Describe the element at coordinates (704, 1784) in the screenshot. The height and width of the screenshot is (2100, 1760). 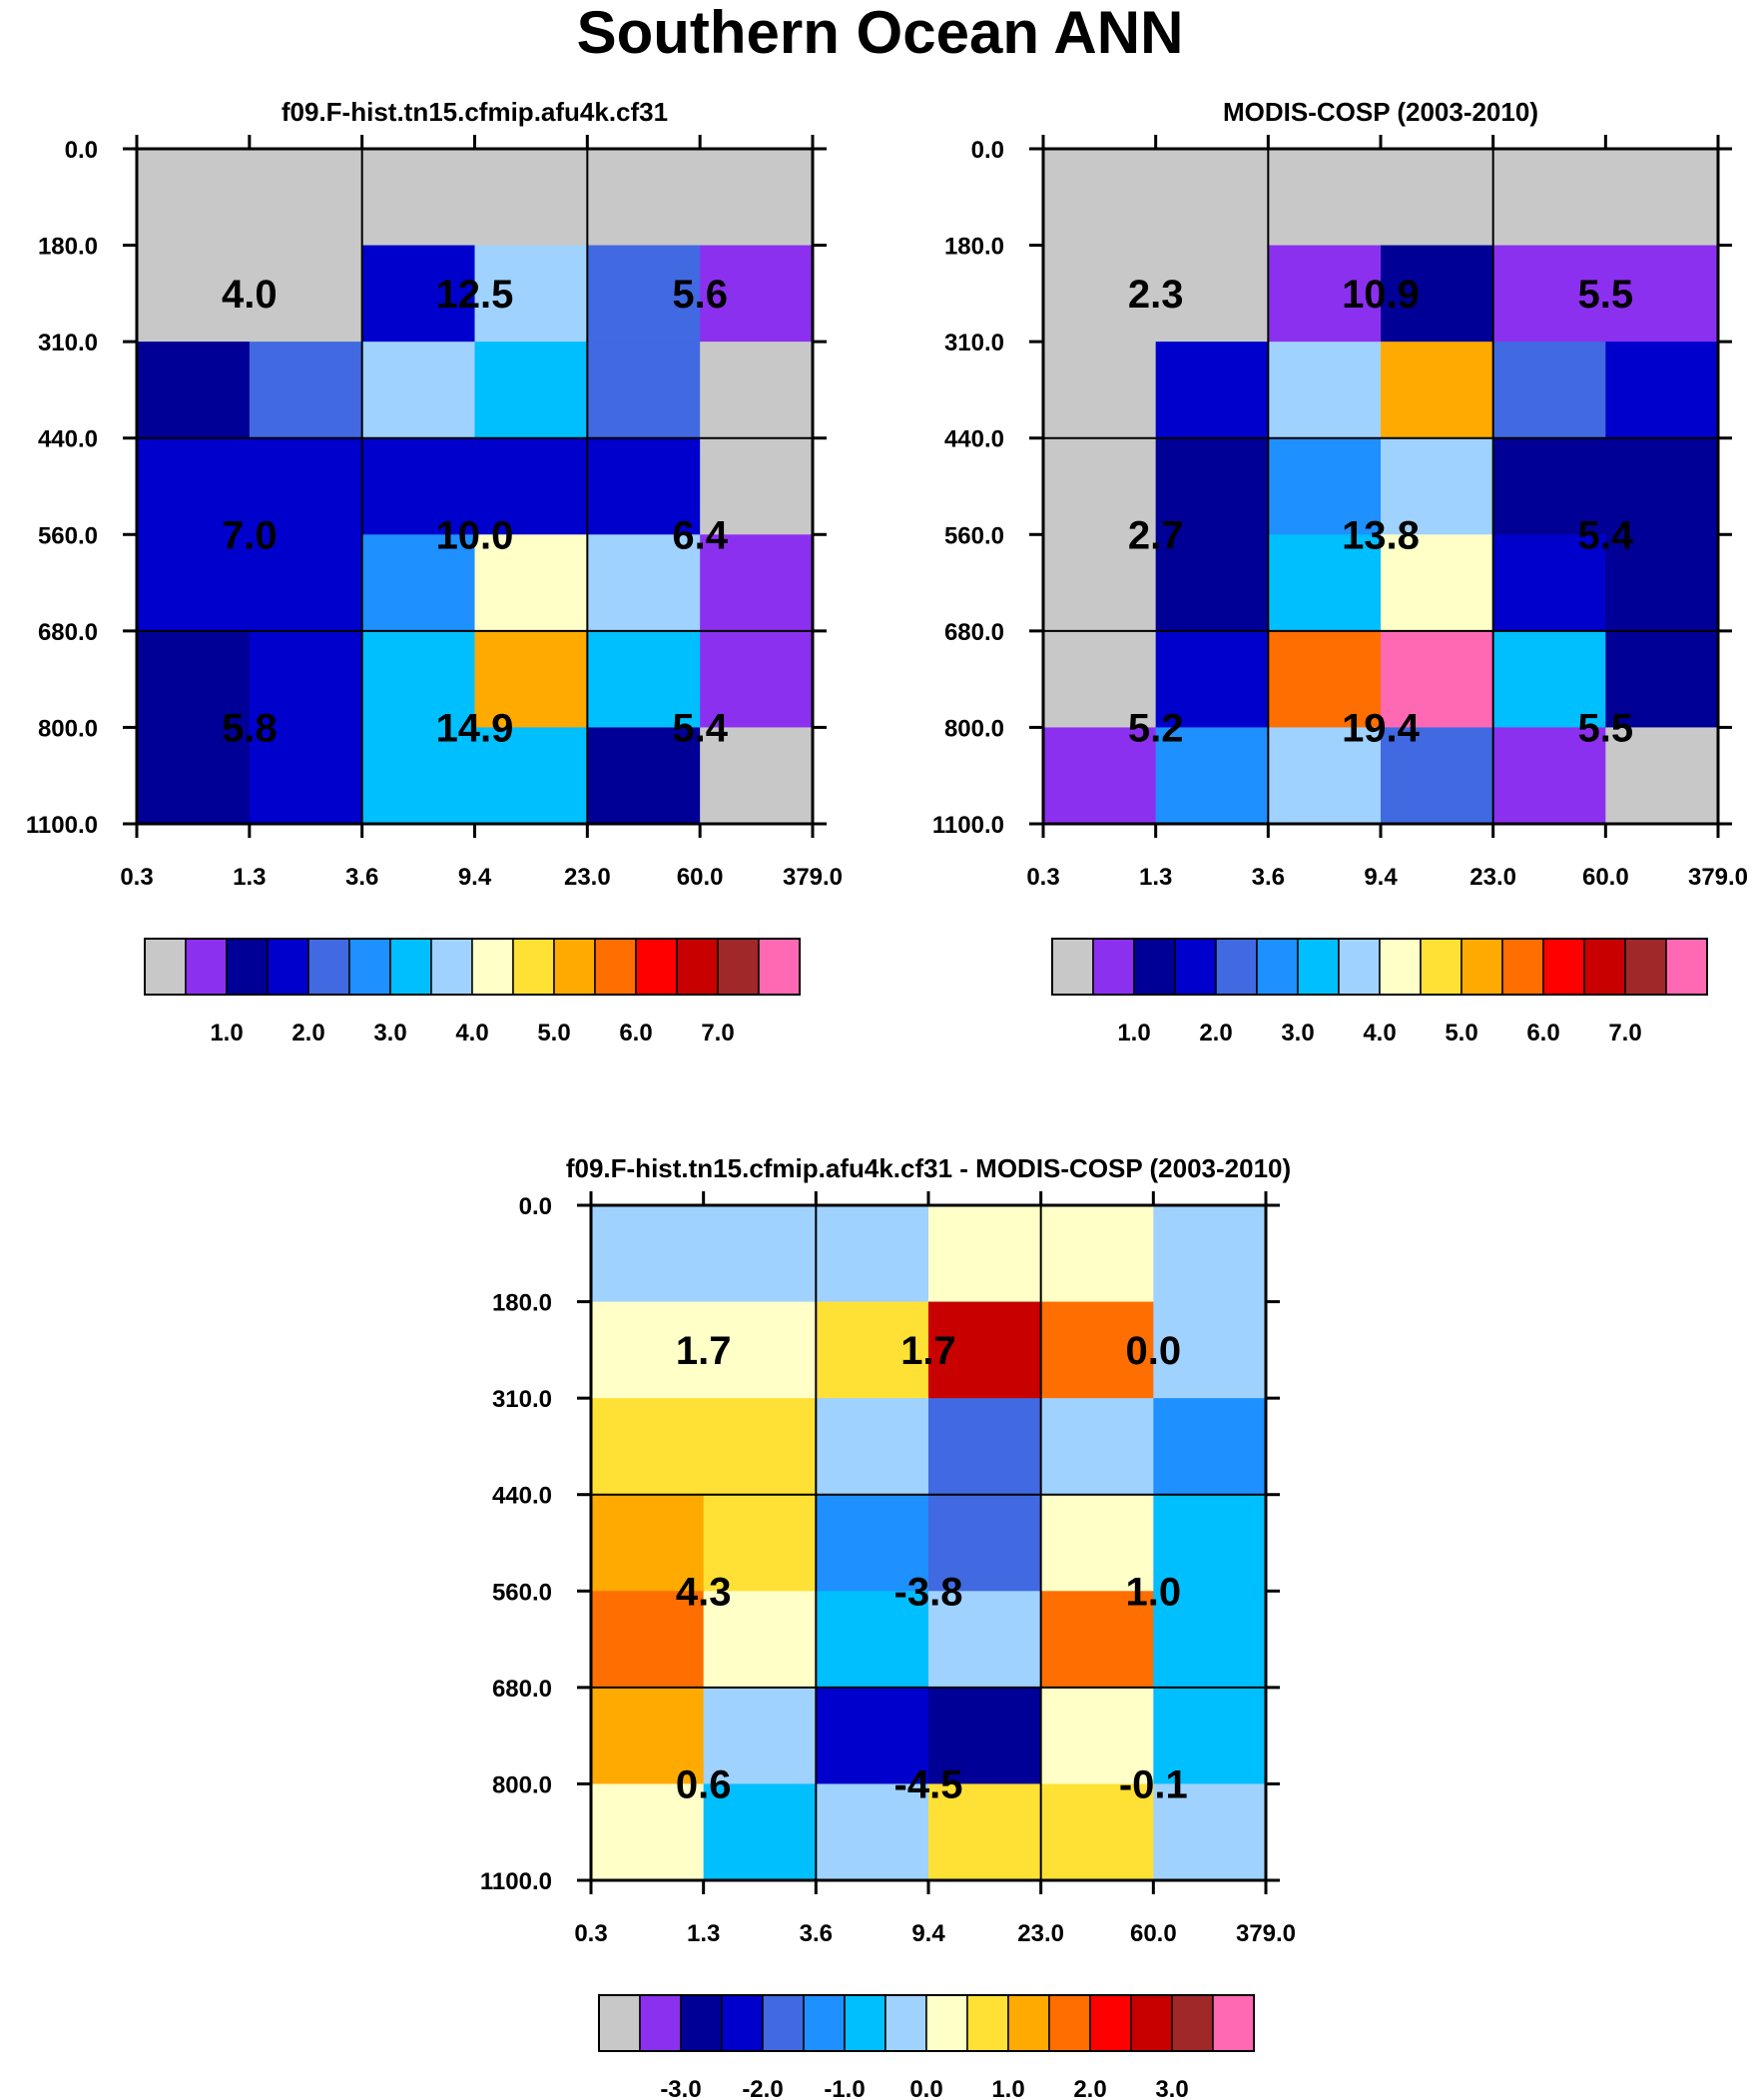
I see `group-value-label: 0.6` at that location.